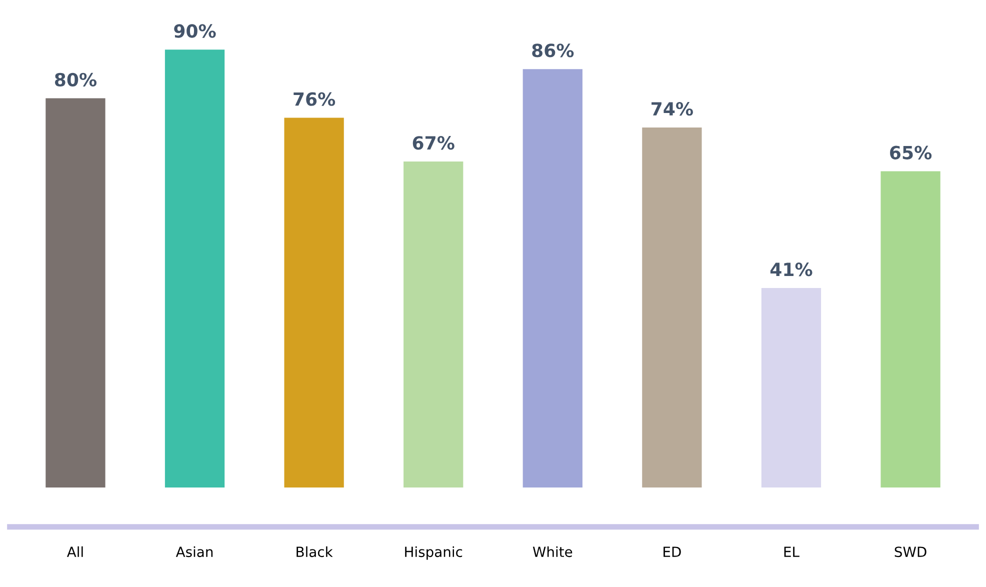 The width and height of the screenshot is (986, 587). What do you see at coordinates (672, 551) in the screenshot?
I see `x-tick-label: ED` at bounding box center [672, 551].